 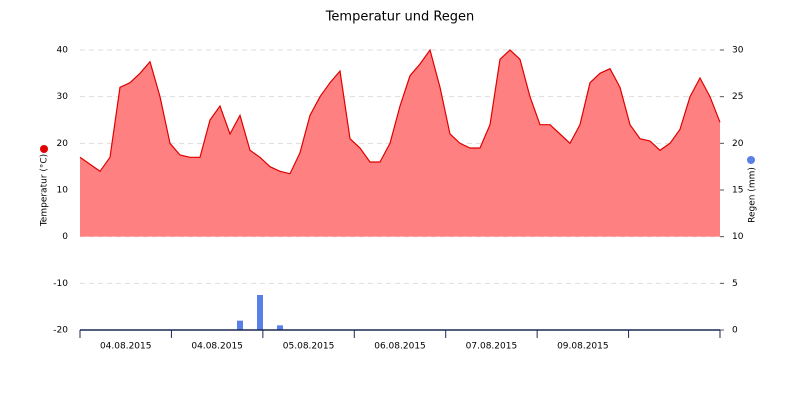 I want to click on y2-tick-label: 0, so click(x=735, y=331).